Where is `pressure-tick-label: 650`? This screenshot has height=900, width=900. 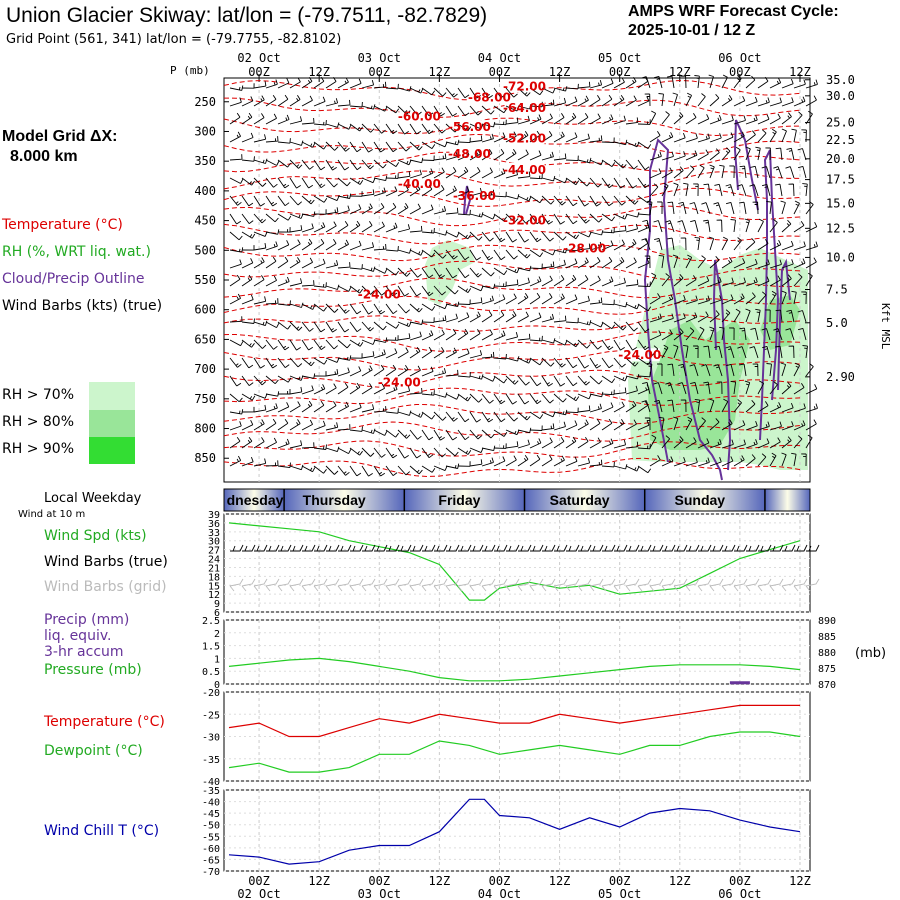
pressure-tick-label: 650 is located at coordinates (205, 339).